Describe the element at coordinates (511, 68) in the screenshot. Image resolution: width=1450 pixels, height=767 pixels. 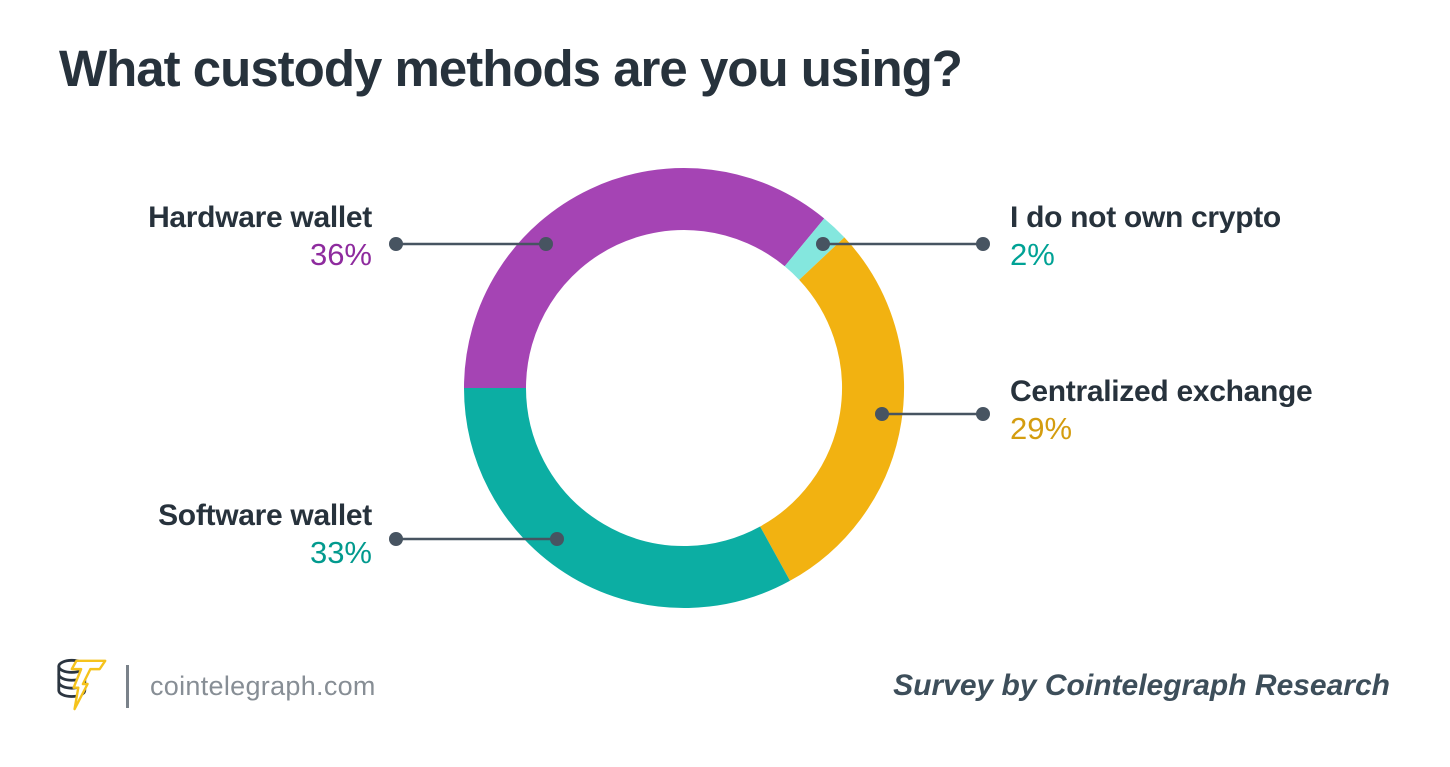
I see `page-title: What custody methods are you using?` at that location.